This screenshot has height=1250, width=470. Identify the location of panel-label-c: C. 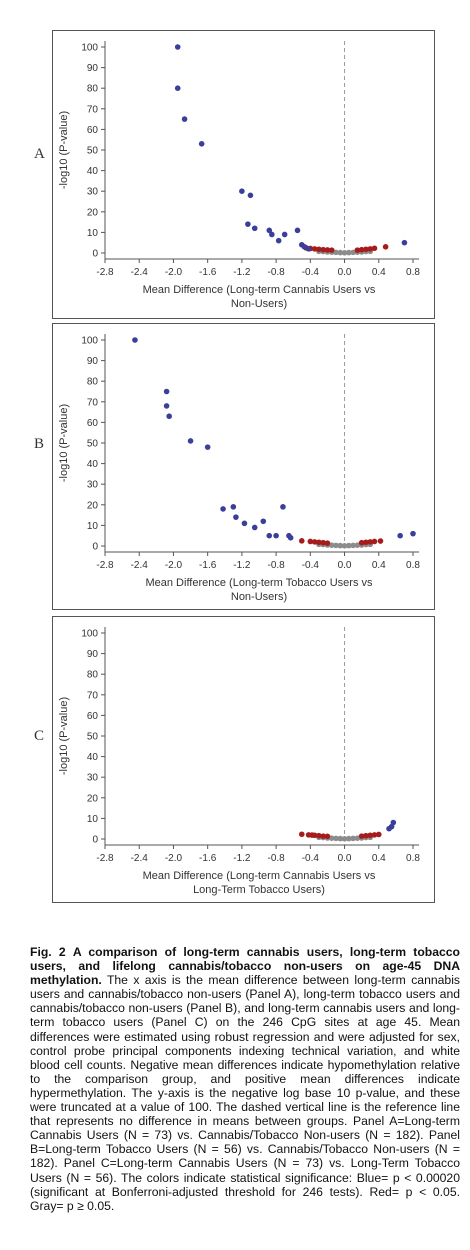
(39, 736).